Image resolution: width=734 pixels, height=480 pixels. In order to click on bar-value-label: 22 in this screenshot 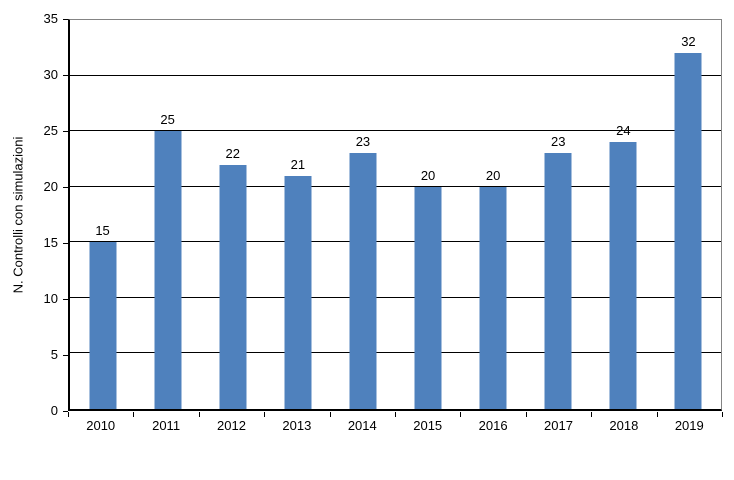, I will do `click(232, 153)`.